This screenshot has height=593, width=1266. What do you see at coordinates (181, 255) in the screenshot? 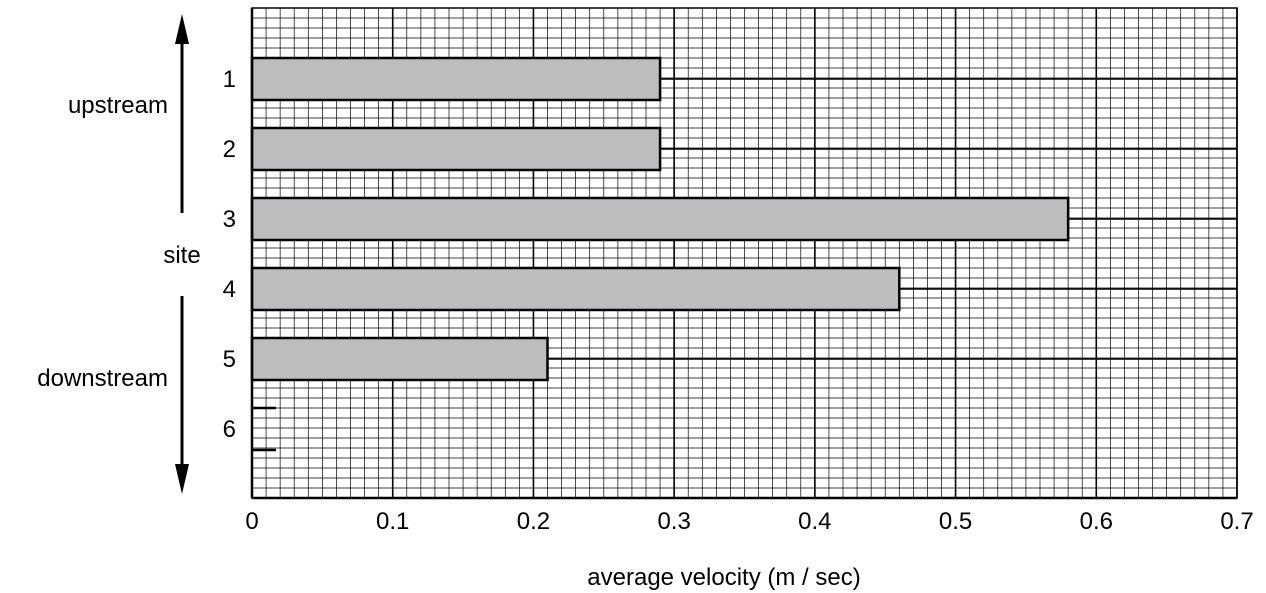
I see `y-axis-label: site` at bounding box center [181, 255].